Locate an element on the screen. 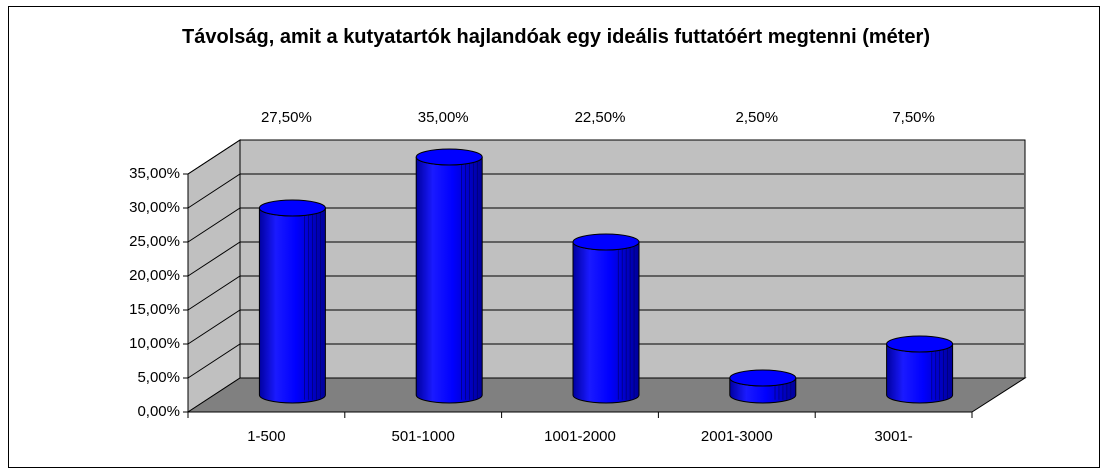  value-label: 22,50% is located at coordinates (600, 117).